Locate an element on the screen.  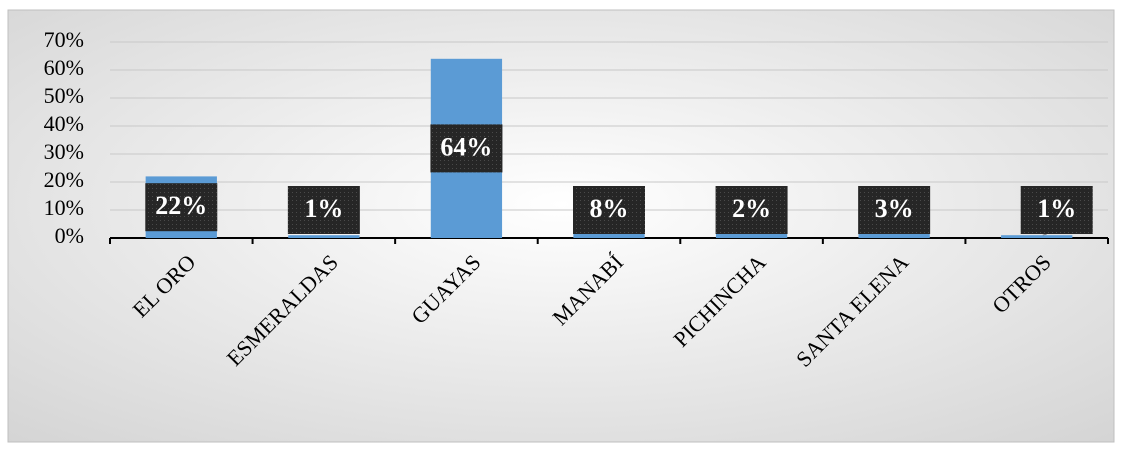
y-tick-label: 0% is located at coordinates (69, 235).